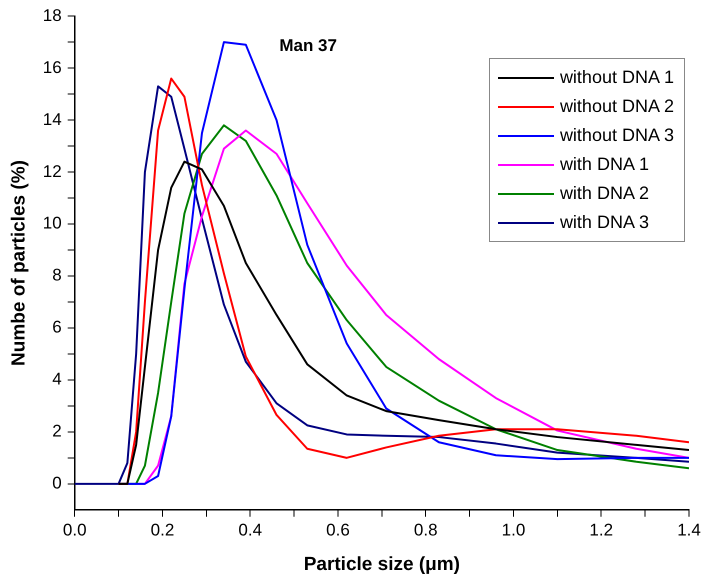 This screenshot has height=584, width=705. What do you see at coordinates (162, 530) in the screenshot?
I see `x-tick-label: 0.2` at bounding box center [162, 530].